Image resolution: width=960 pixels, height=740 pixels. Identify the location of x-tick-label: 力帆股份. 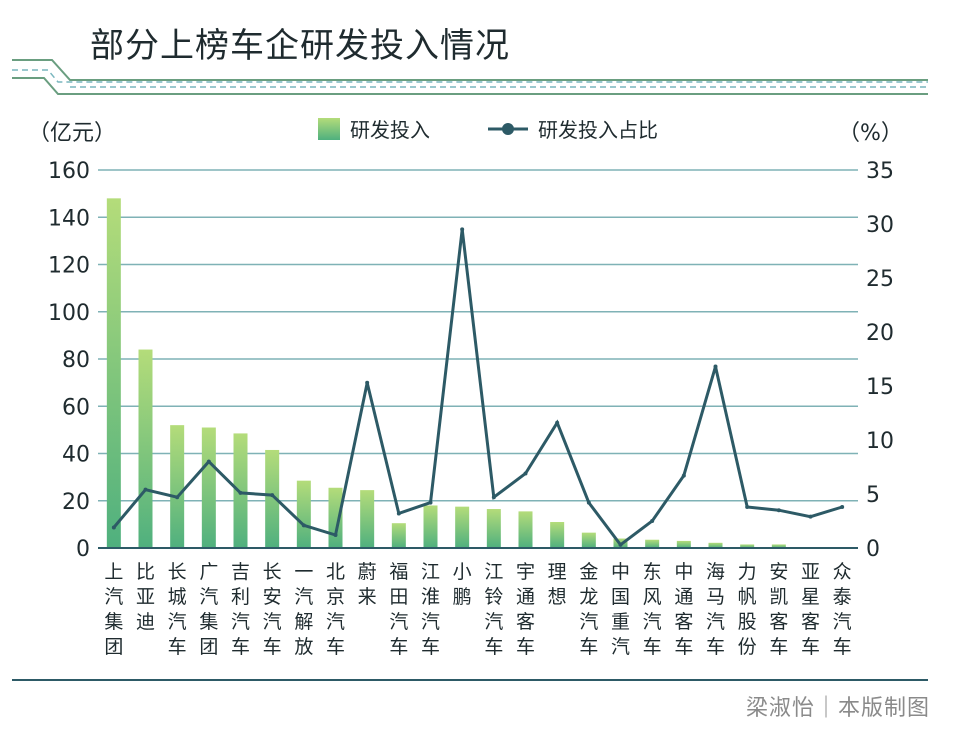
(747, 609).